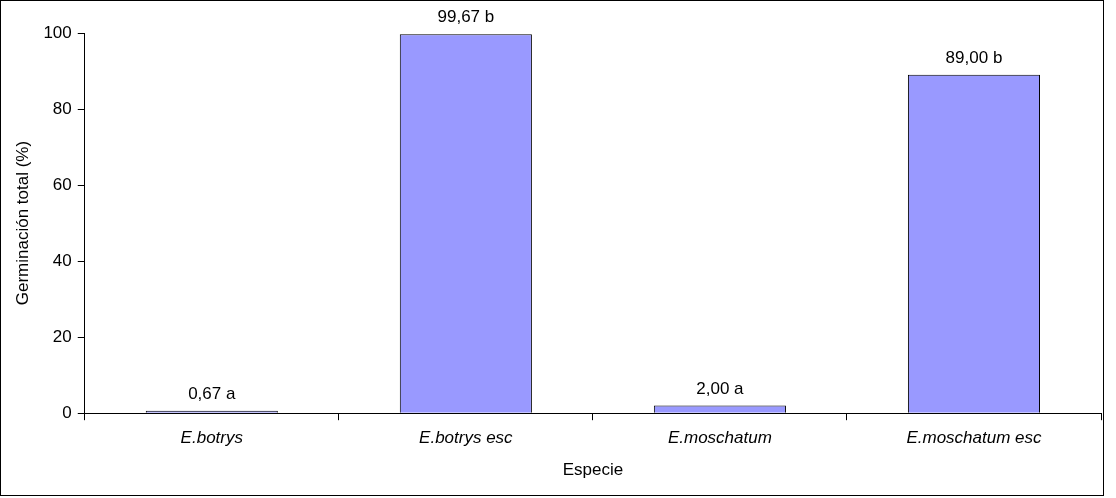 This screenshot has width=1116, height=498. Describe the element at coordinates (62, 260) in the screenshot. I see `y-tick-label: 40` at that location.